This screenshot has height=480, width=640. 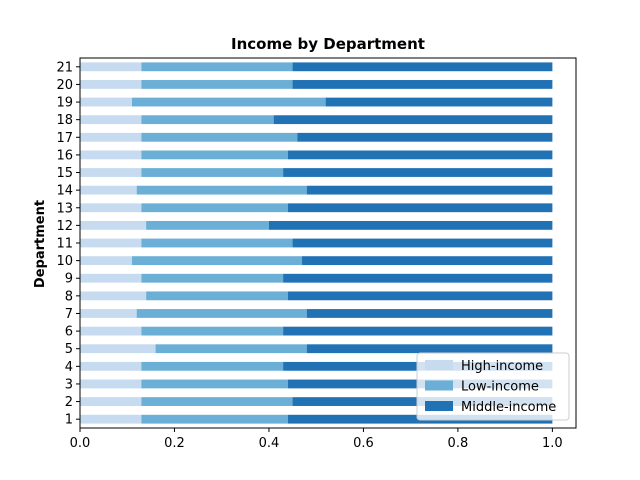 I want to click on x-tick-label: 0.6, so click(x=363, y=443).